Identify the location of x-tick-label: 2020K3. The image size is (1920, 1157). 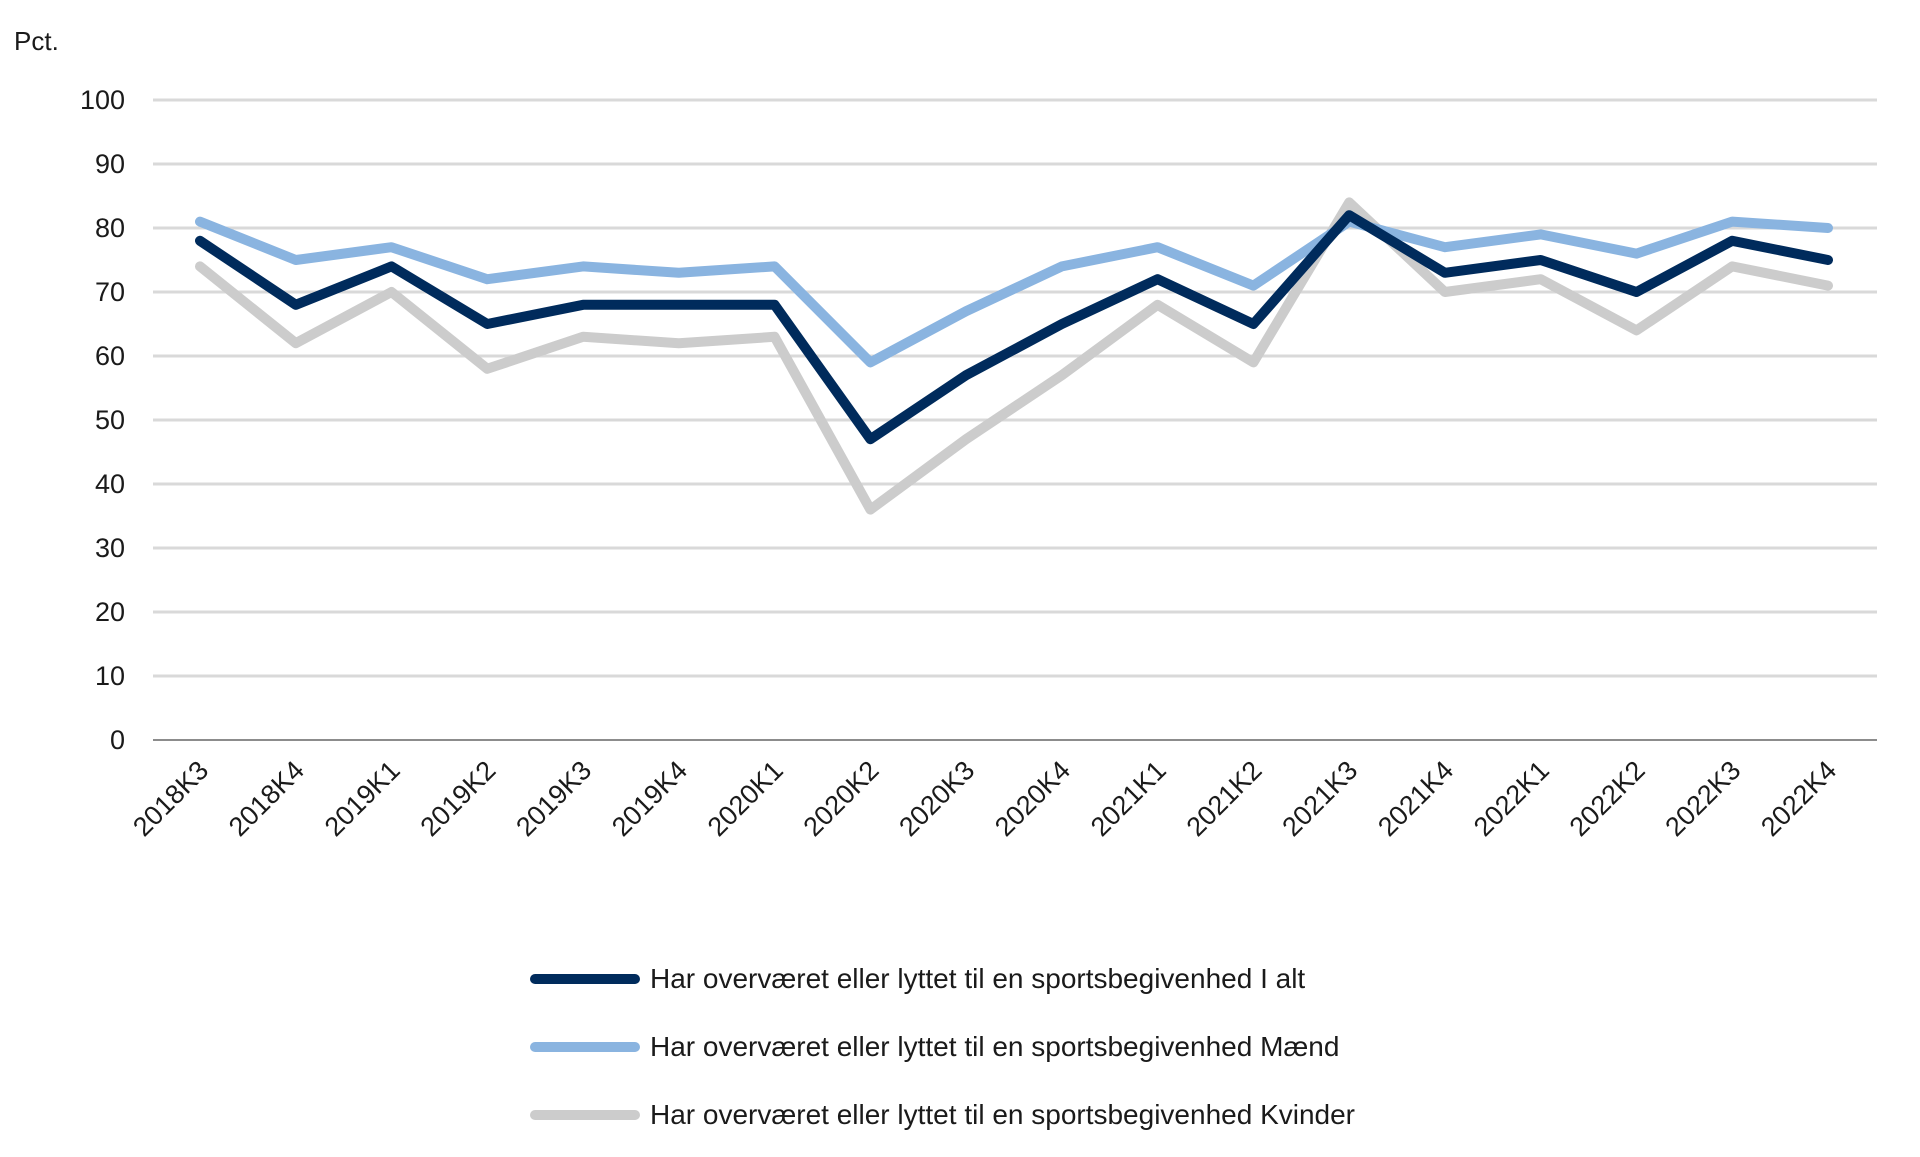
(936, 798).